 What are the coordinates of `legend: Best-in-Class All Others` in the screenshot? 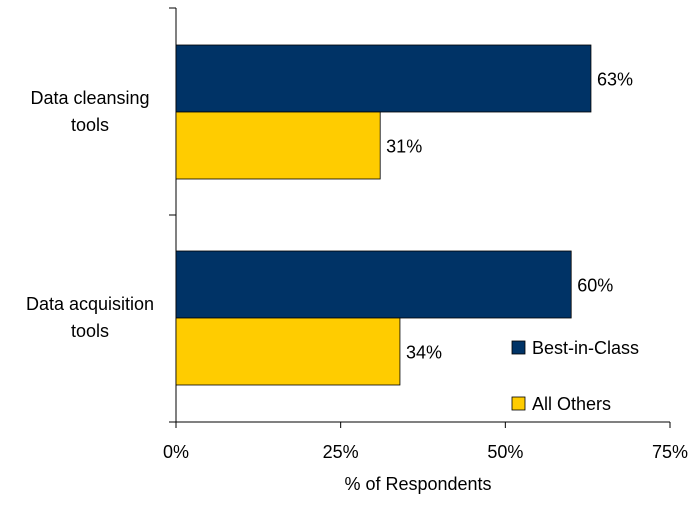 It's located at (575, 376).